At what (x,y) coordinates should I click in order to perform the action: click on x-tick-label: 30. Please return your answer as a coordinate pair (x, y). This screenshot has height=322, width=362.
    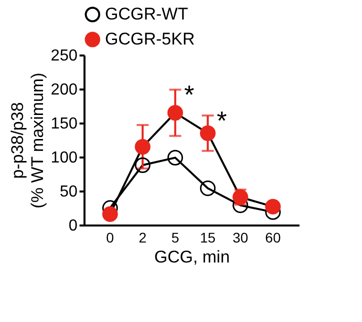
    Looking at the image, I should click on (240, 238).